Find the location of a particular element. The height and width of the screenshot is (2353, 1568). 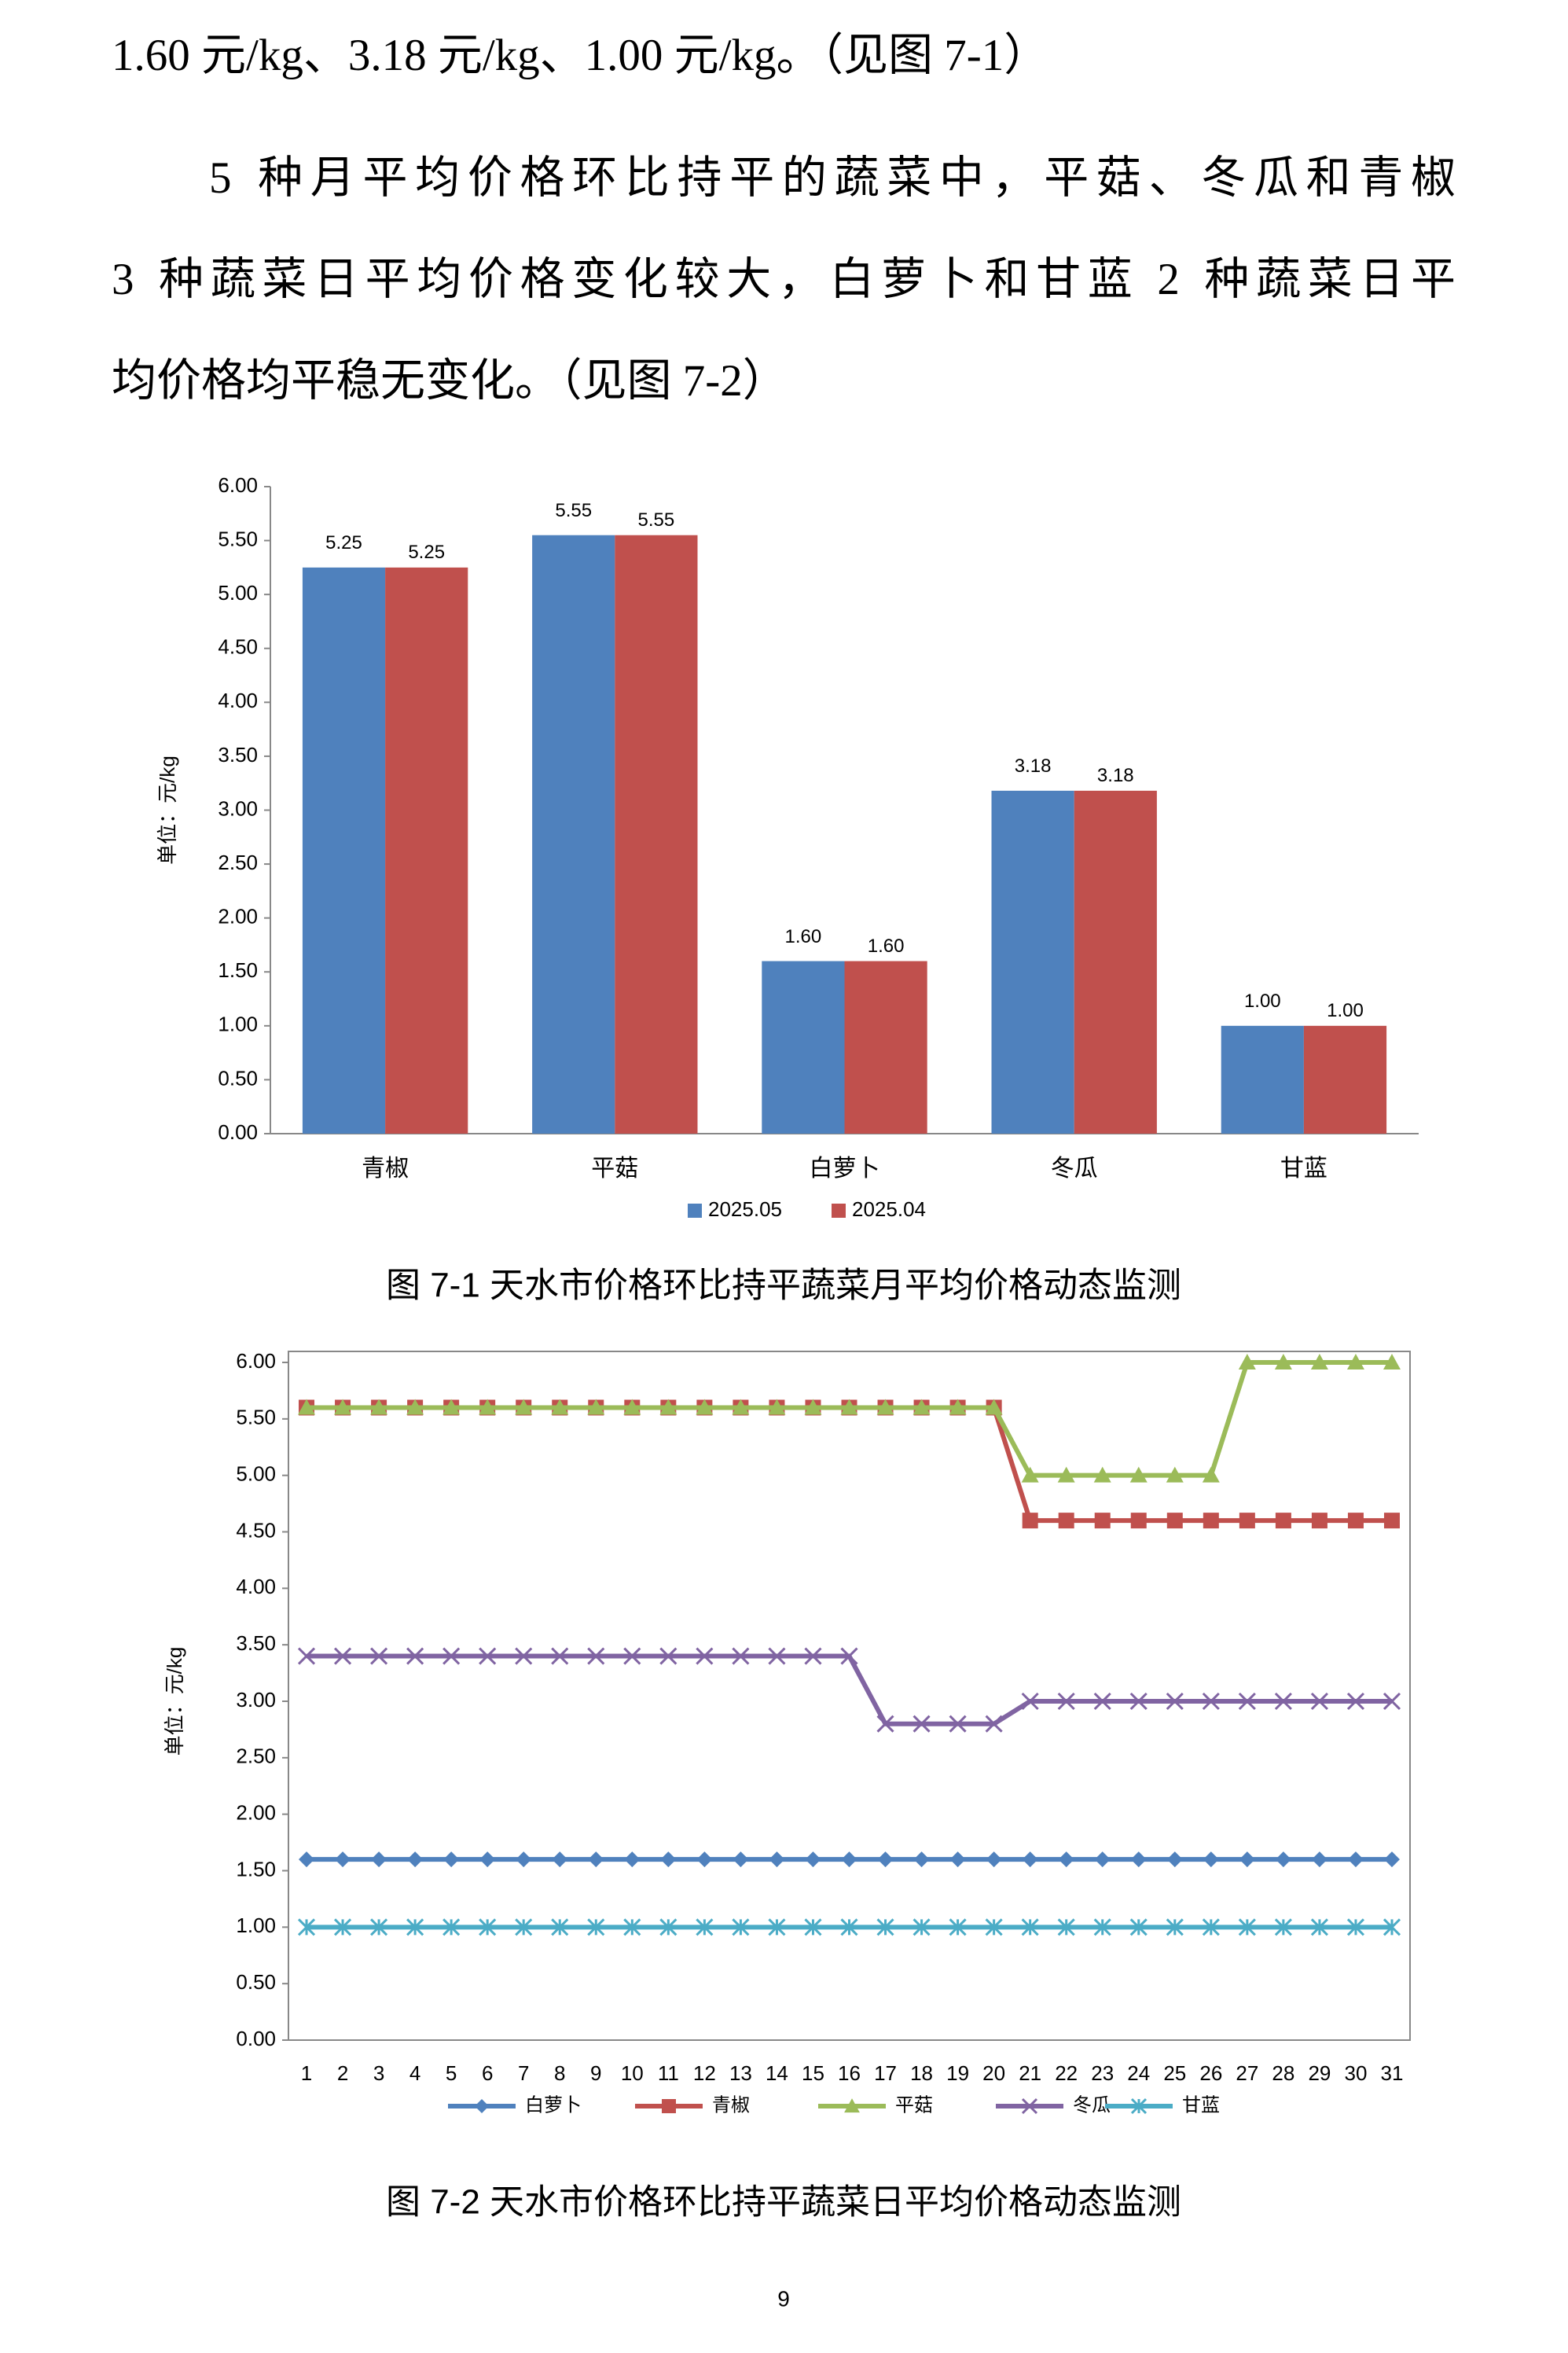

x-tick-label: 甘蓝 is located at coordinates (1303, 1169).